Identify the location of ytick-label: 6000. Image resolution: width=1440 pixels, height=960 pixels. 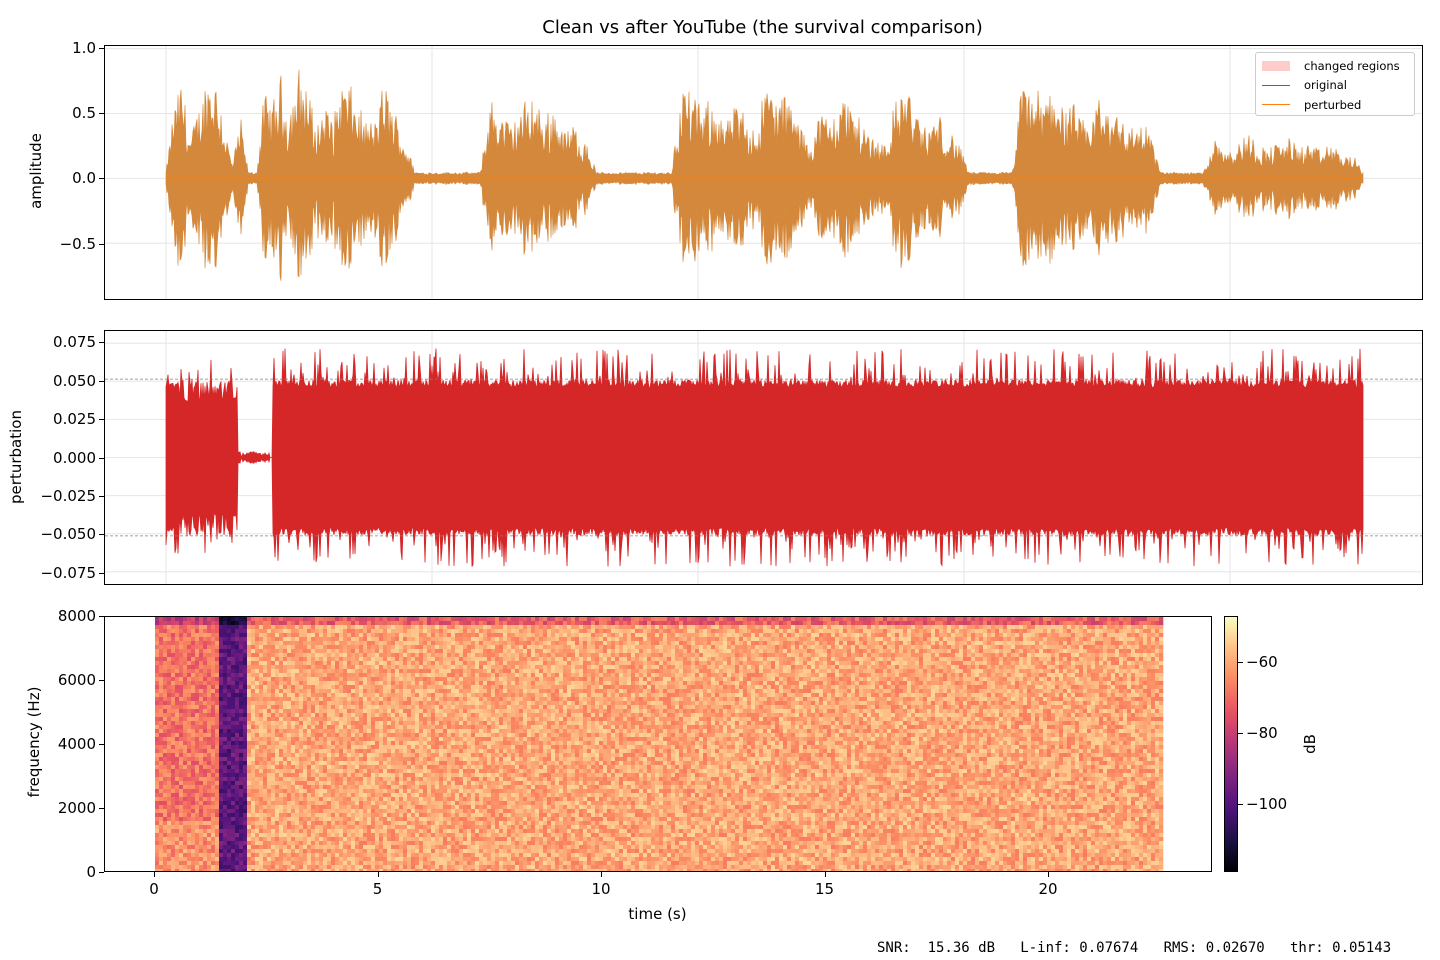
(76, 680).